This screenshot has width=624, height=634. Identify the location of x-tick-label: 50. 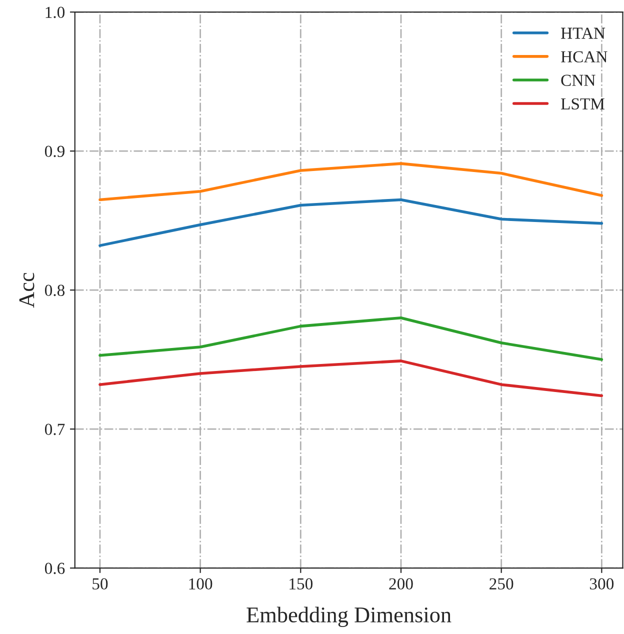
(100, 584).